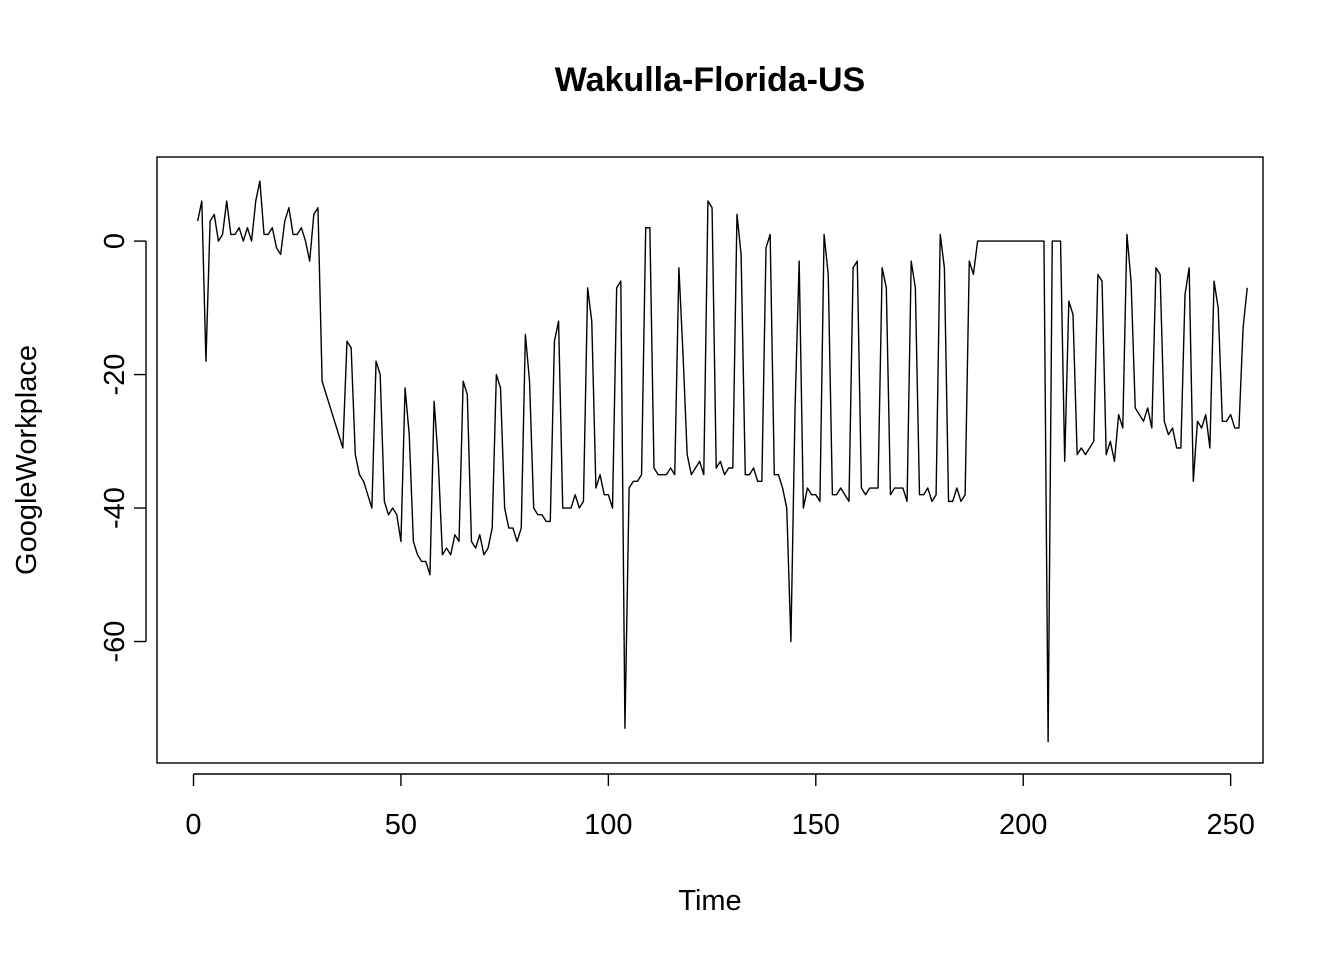 The width and height of the screenshot is (1344, 960). I want to click on y-axis: 0 -20 -40 -60, so click(122, 447).